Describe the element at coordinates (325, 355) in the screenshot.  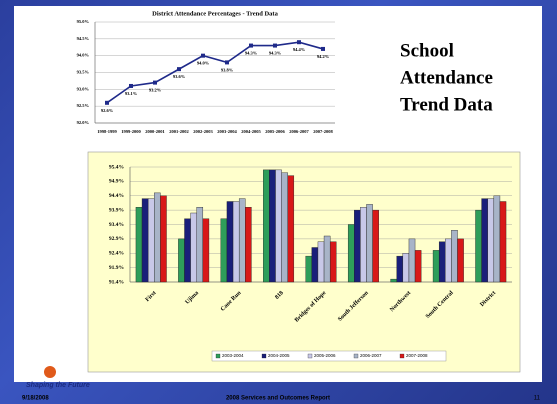
I see `legend-label: 2005-2006` at that location.